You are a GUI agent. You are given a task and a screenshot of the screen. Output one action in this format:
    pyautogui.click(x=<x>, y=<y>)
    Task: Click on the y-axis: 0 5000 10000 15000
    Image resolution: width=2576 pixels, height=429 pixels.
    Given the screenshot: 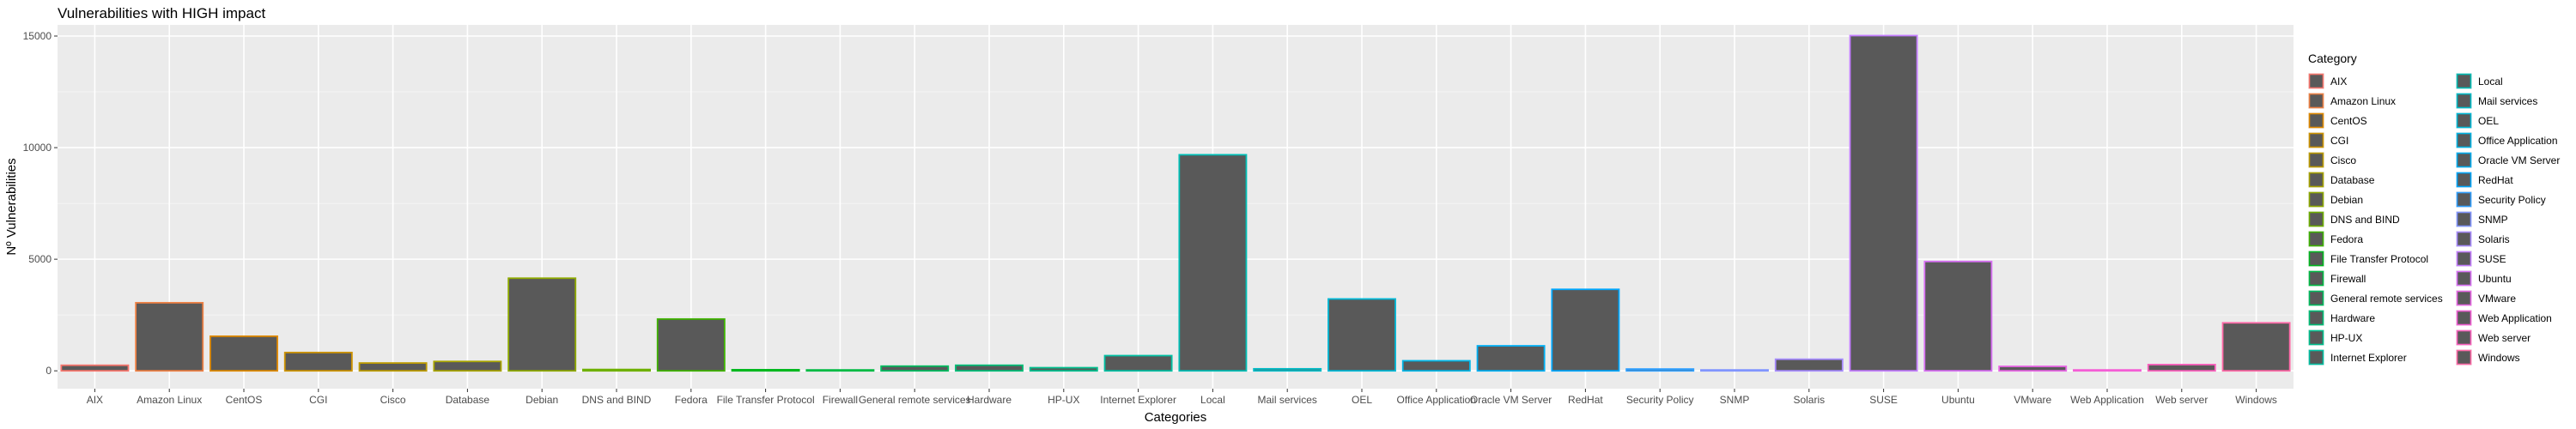 What is the action you would take?
    pyautogui.click(x=40, y=203)
    